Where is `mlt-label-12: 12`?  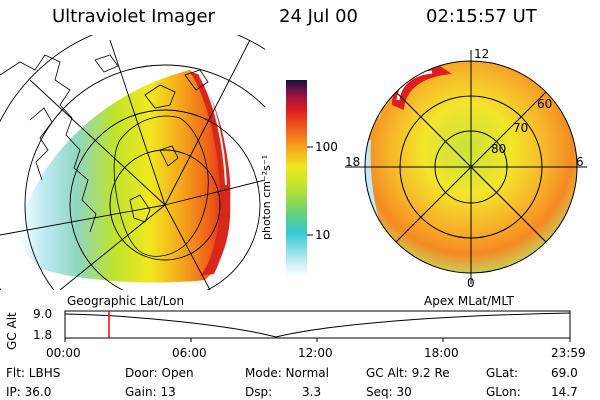
mlt-label-12: 12 is located at coordinates (482, 54).